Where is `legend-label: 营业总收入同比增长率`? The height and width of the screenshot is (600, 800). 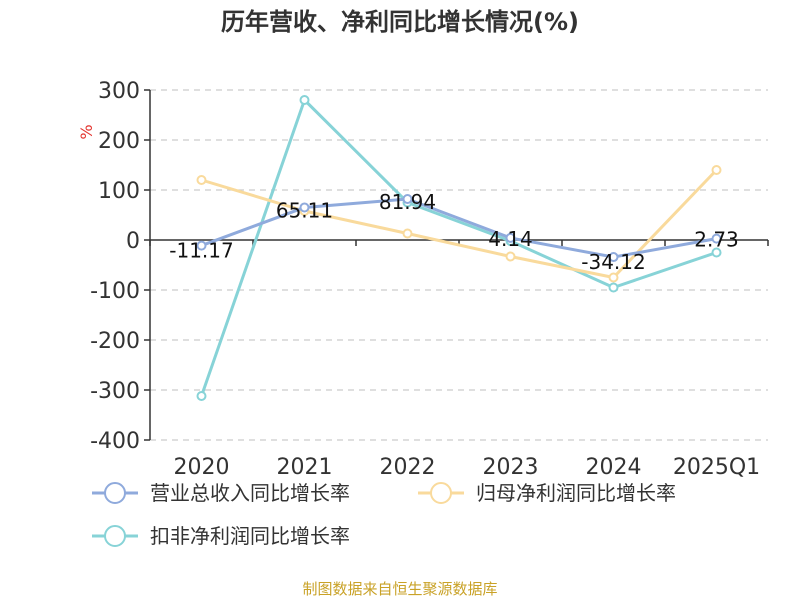
legend-label: 营业总收入同比增长率 is located at coordinates (250, 493).